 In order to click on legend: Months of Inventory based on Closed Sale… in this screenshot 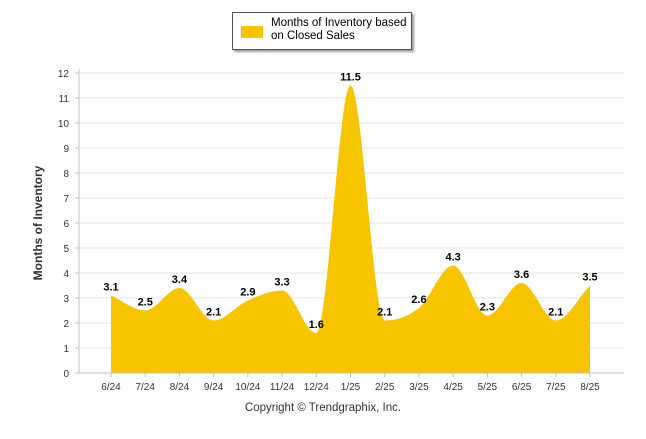, I will do `click(322, 31)`.